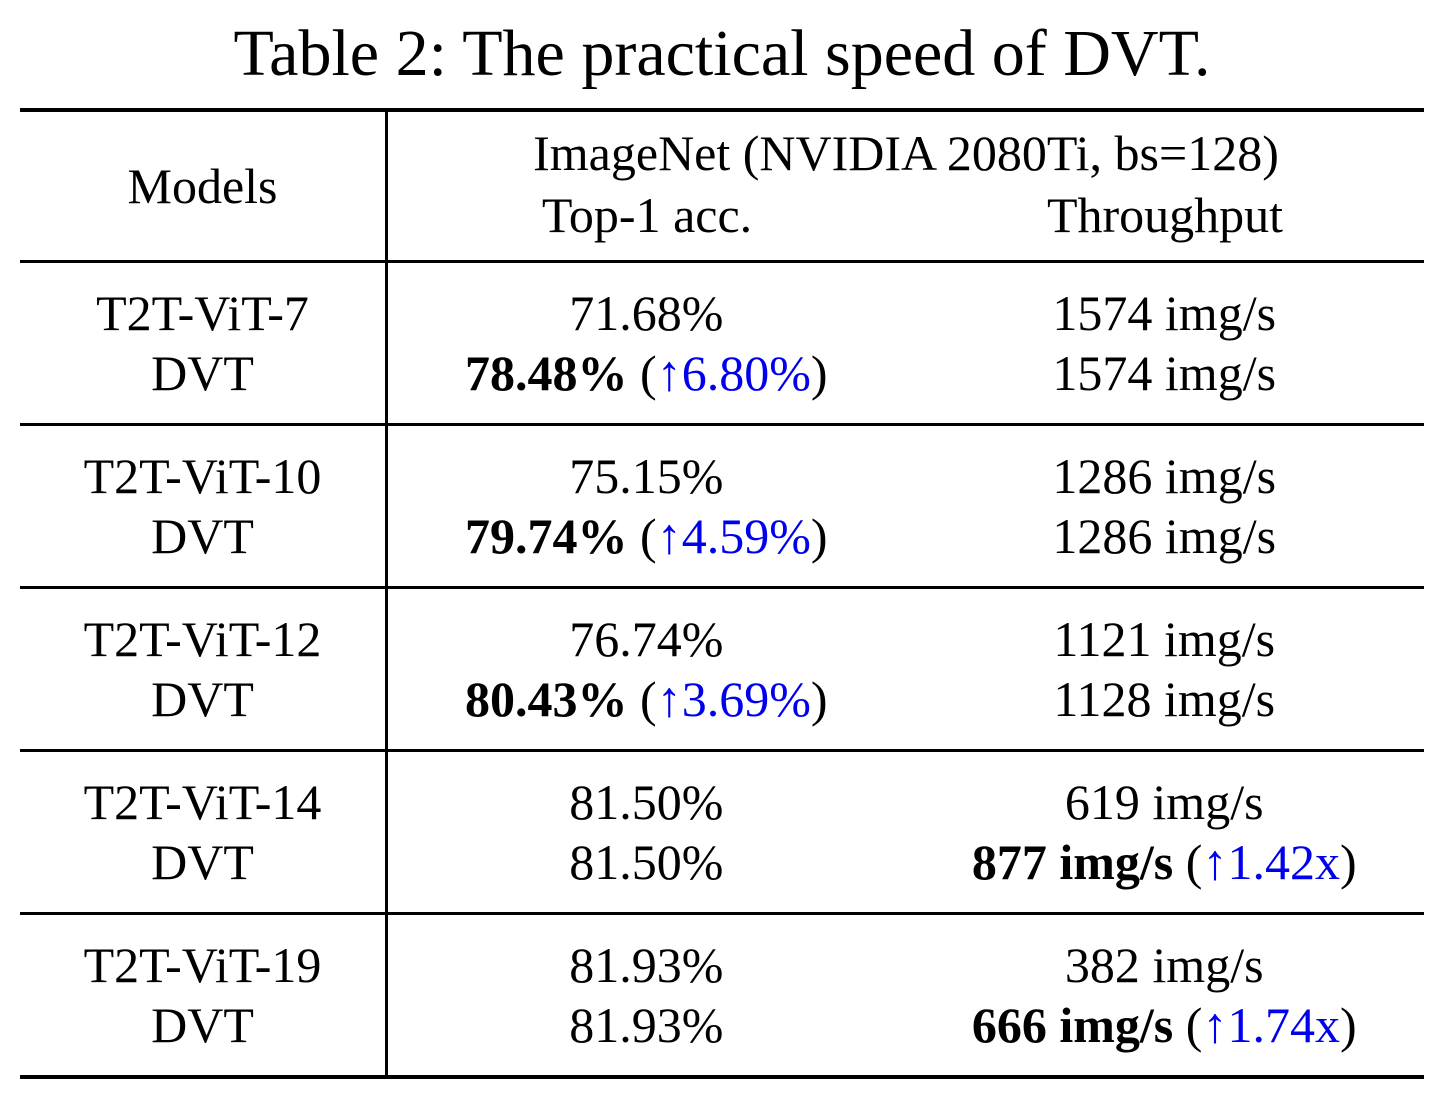 This screenshot has width=1444, height=1120. I want to click on cell-top1-acc: 80.43% (↑3.69%), so click(646, 709).